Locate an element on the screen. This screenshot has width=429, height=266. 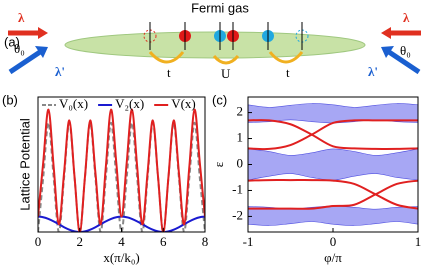
legend-label: V₀(x) is located at coordinates (73, 103).